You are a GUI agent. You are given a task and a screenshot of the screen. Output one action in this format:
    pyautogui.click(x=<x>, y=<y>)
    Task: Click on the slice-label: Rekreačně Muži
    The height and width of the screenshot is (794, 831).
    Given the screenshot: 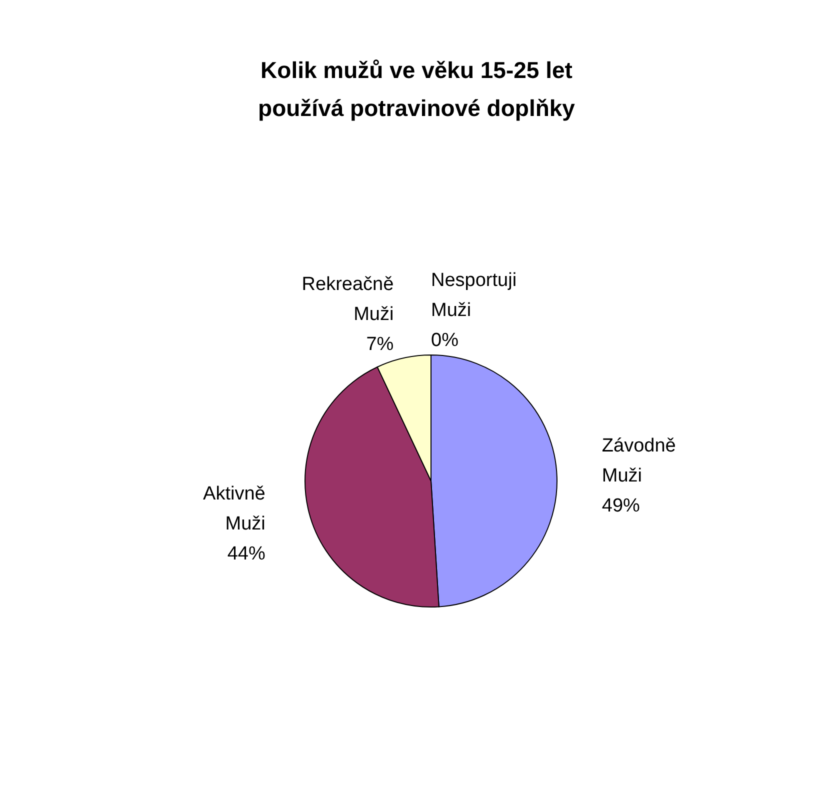 What is the action you would take?
    pyautogui.click(x=348, y=300)
    